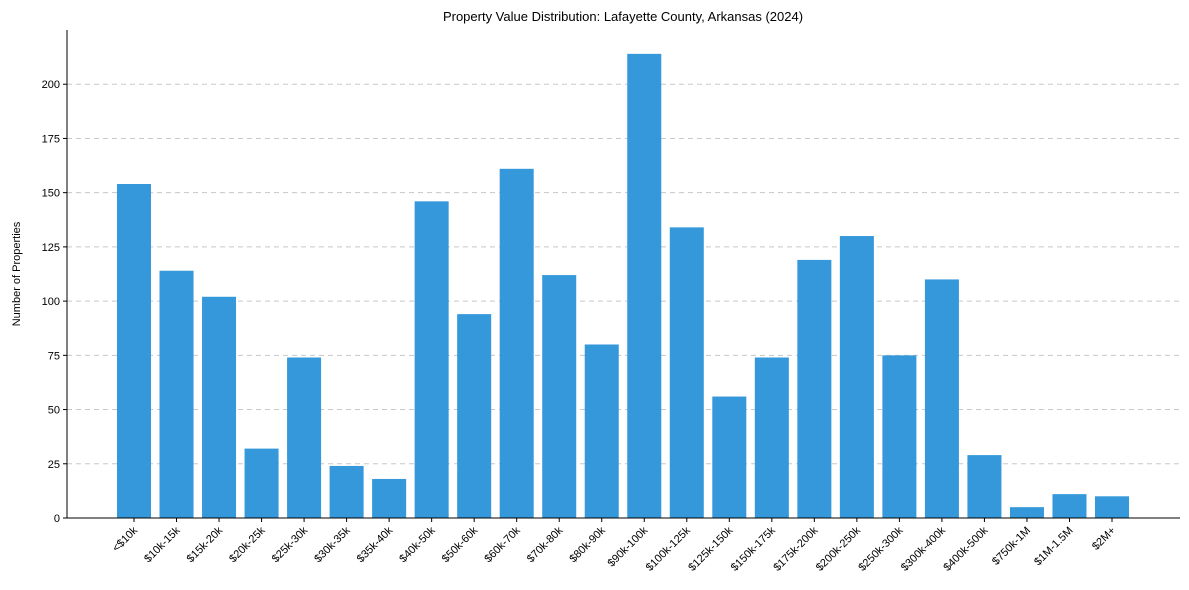 The image size is (1189, 590). I want to click on x-tick-label: $60k-70k, so click(502, 544).